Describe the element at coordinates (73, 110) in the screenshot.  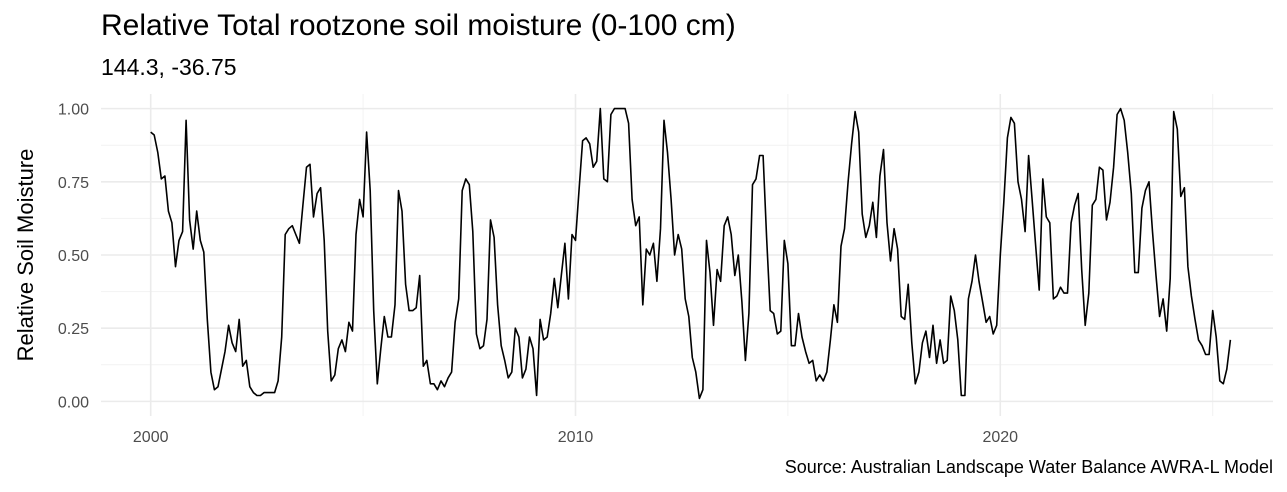
I see `y-tick-label: 1.00` at that location.